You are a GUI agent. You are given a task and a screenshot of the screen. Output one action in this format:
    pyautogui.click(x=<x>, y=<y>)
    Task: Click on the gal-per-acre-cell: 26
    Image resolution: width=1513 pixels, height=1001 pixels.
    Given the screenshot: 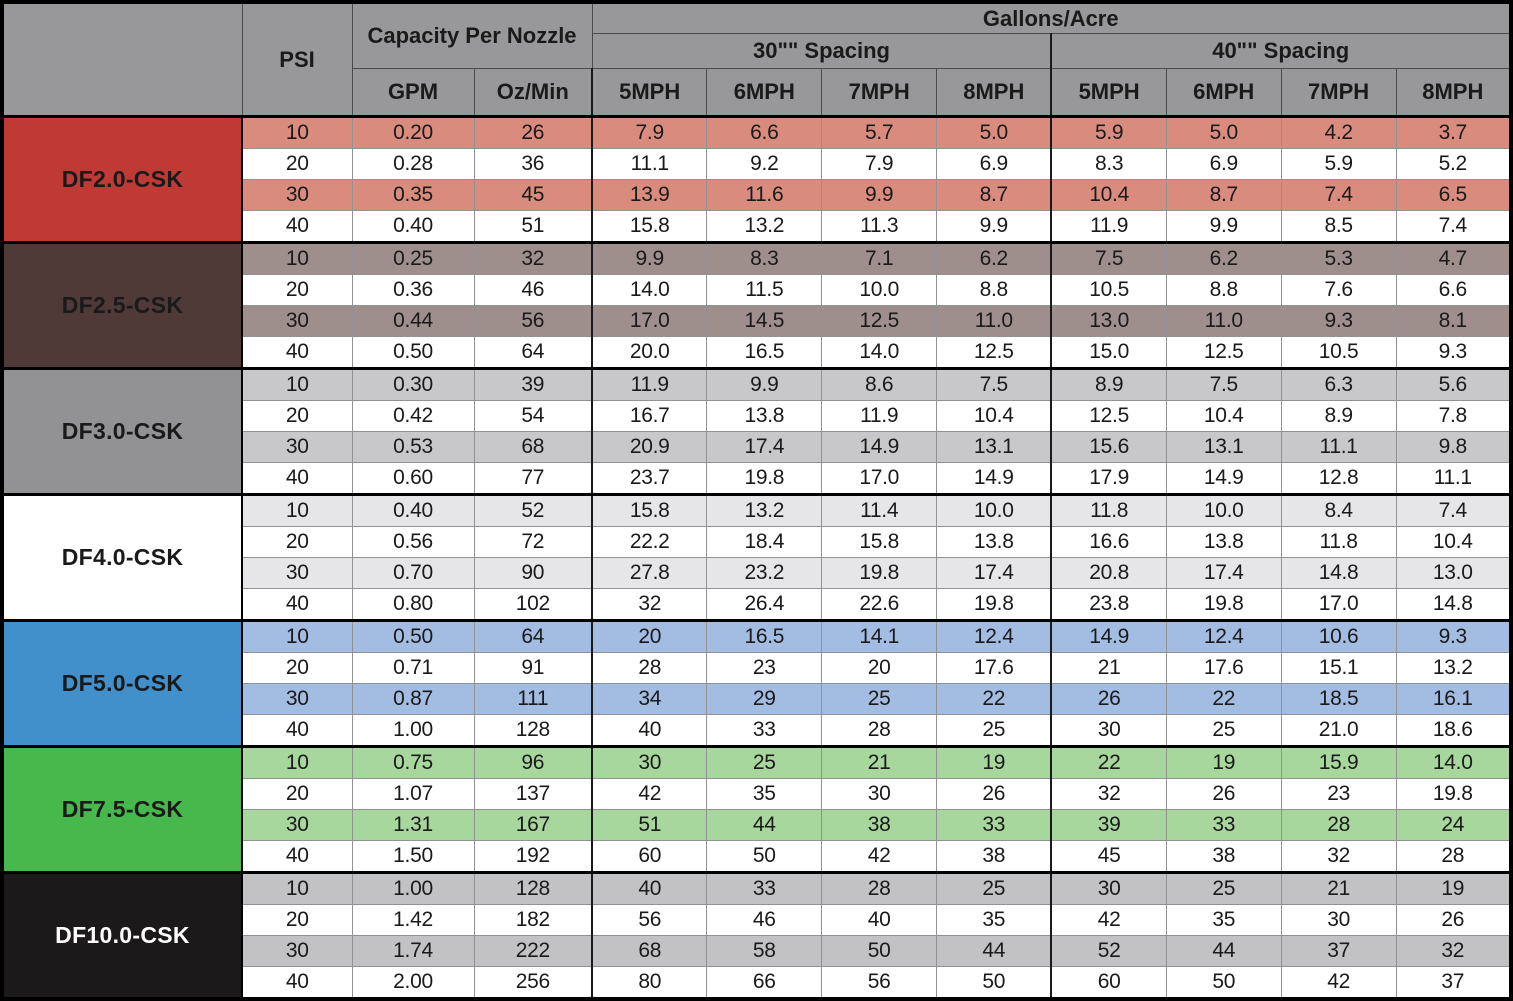 What is the action you would take?
    pyautogui.click(x=994, y=794)
    